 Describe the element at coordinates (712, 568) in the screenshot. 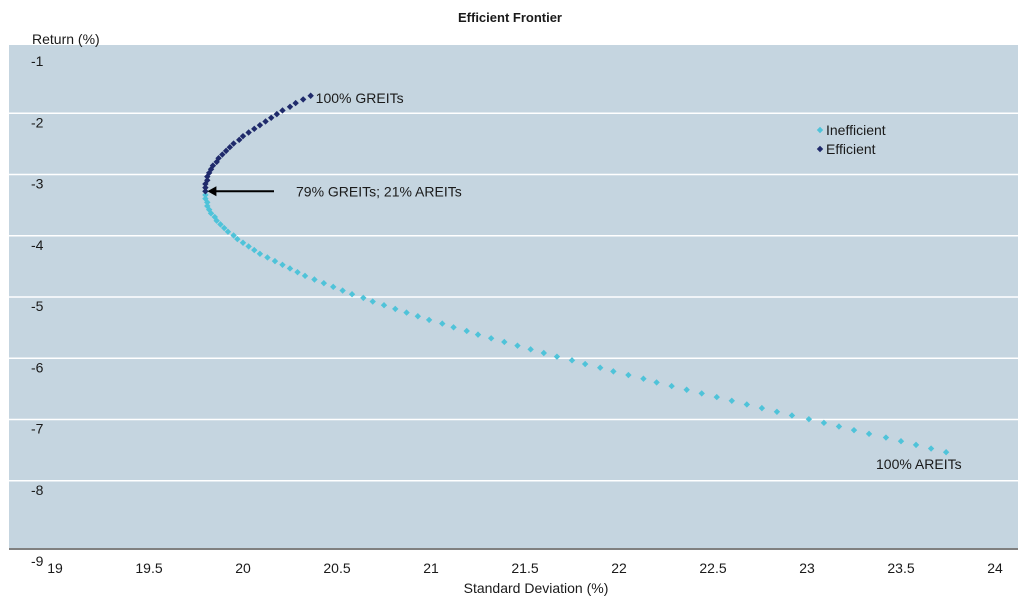

I see `x-tick-label: 22.5` at that location.